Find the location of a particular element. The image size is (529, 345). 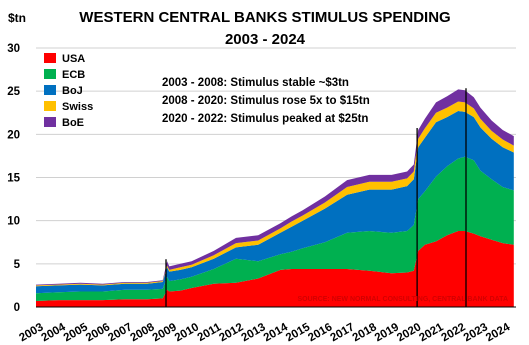

x-tick-label: 2024 is located at coordinates (498, 332).